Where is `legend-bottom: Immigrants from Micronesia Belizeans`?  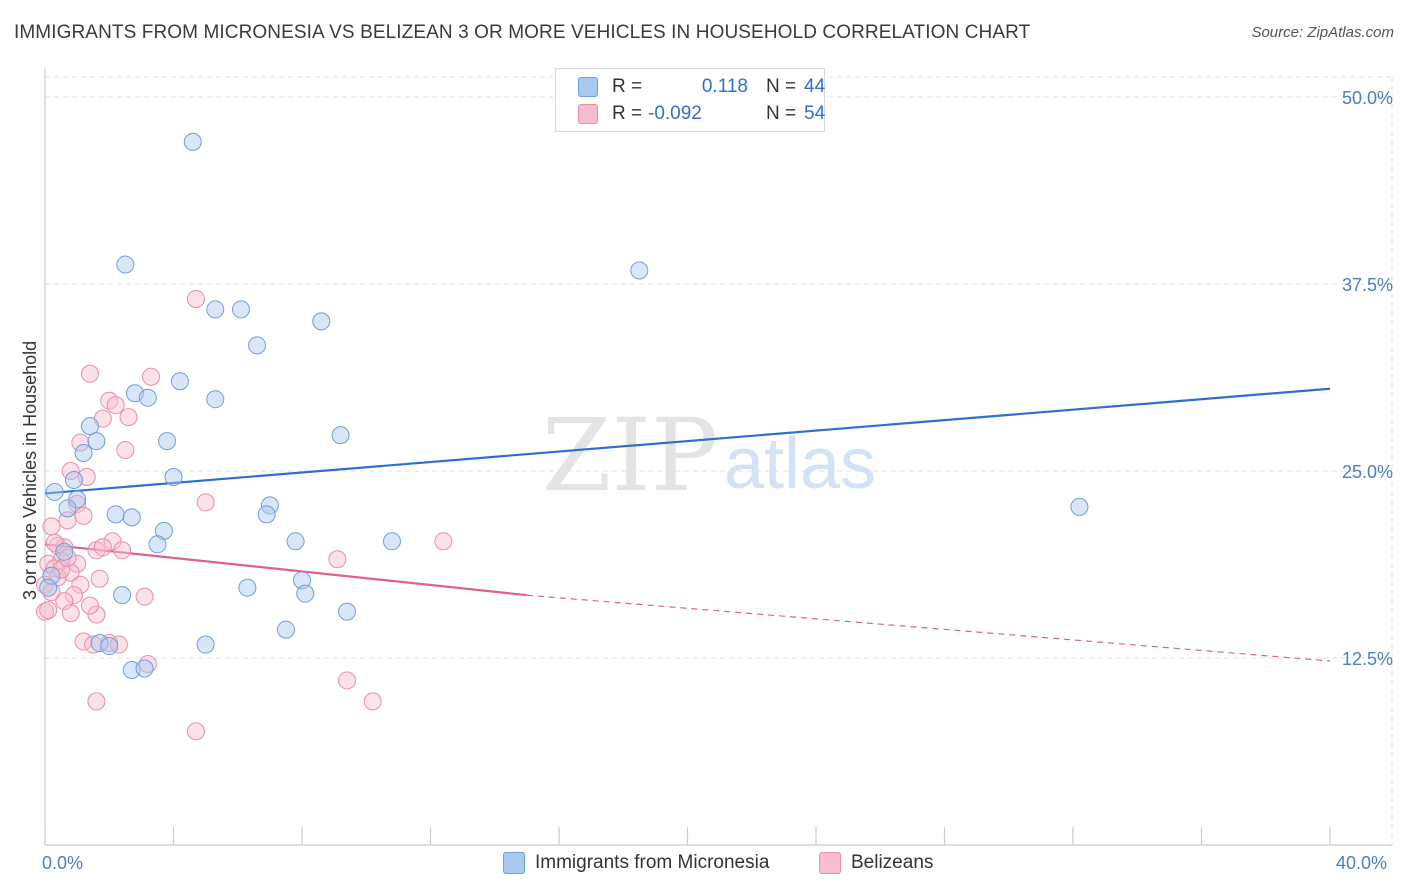
legend-bottom: Immigrants from Micronesia Belizeans is located at coordinates (703, 866).